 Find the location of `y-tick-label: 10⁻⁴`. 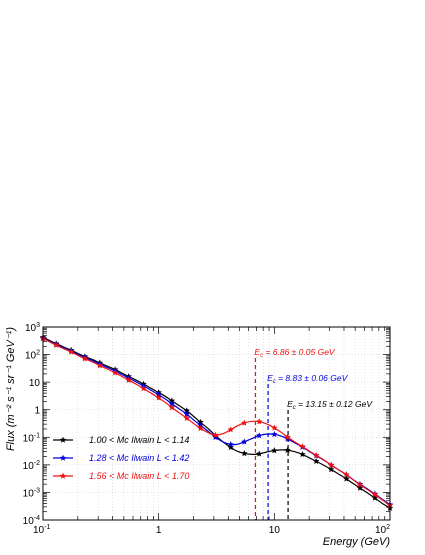

y-tick-label: 10⁻⁴ is located at coordinates (31, 521).